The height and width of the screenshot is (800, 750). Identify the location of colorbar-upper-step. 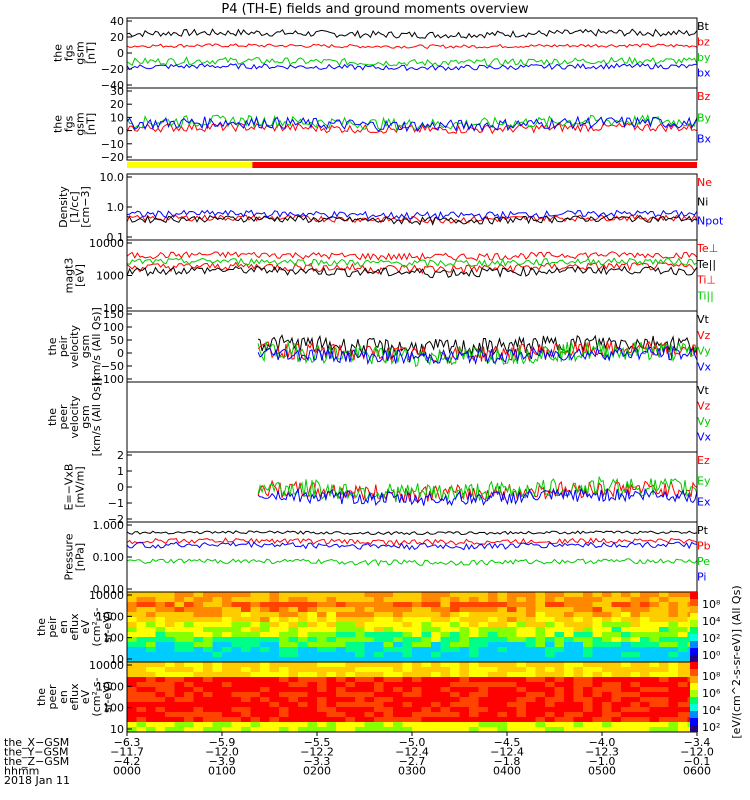
(694, 609).